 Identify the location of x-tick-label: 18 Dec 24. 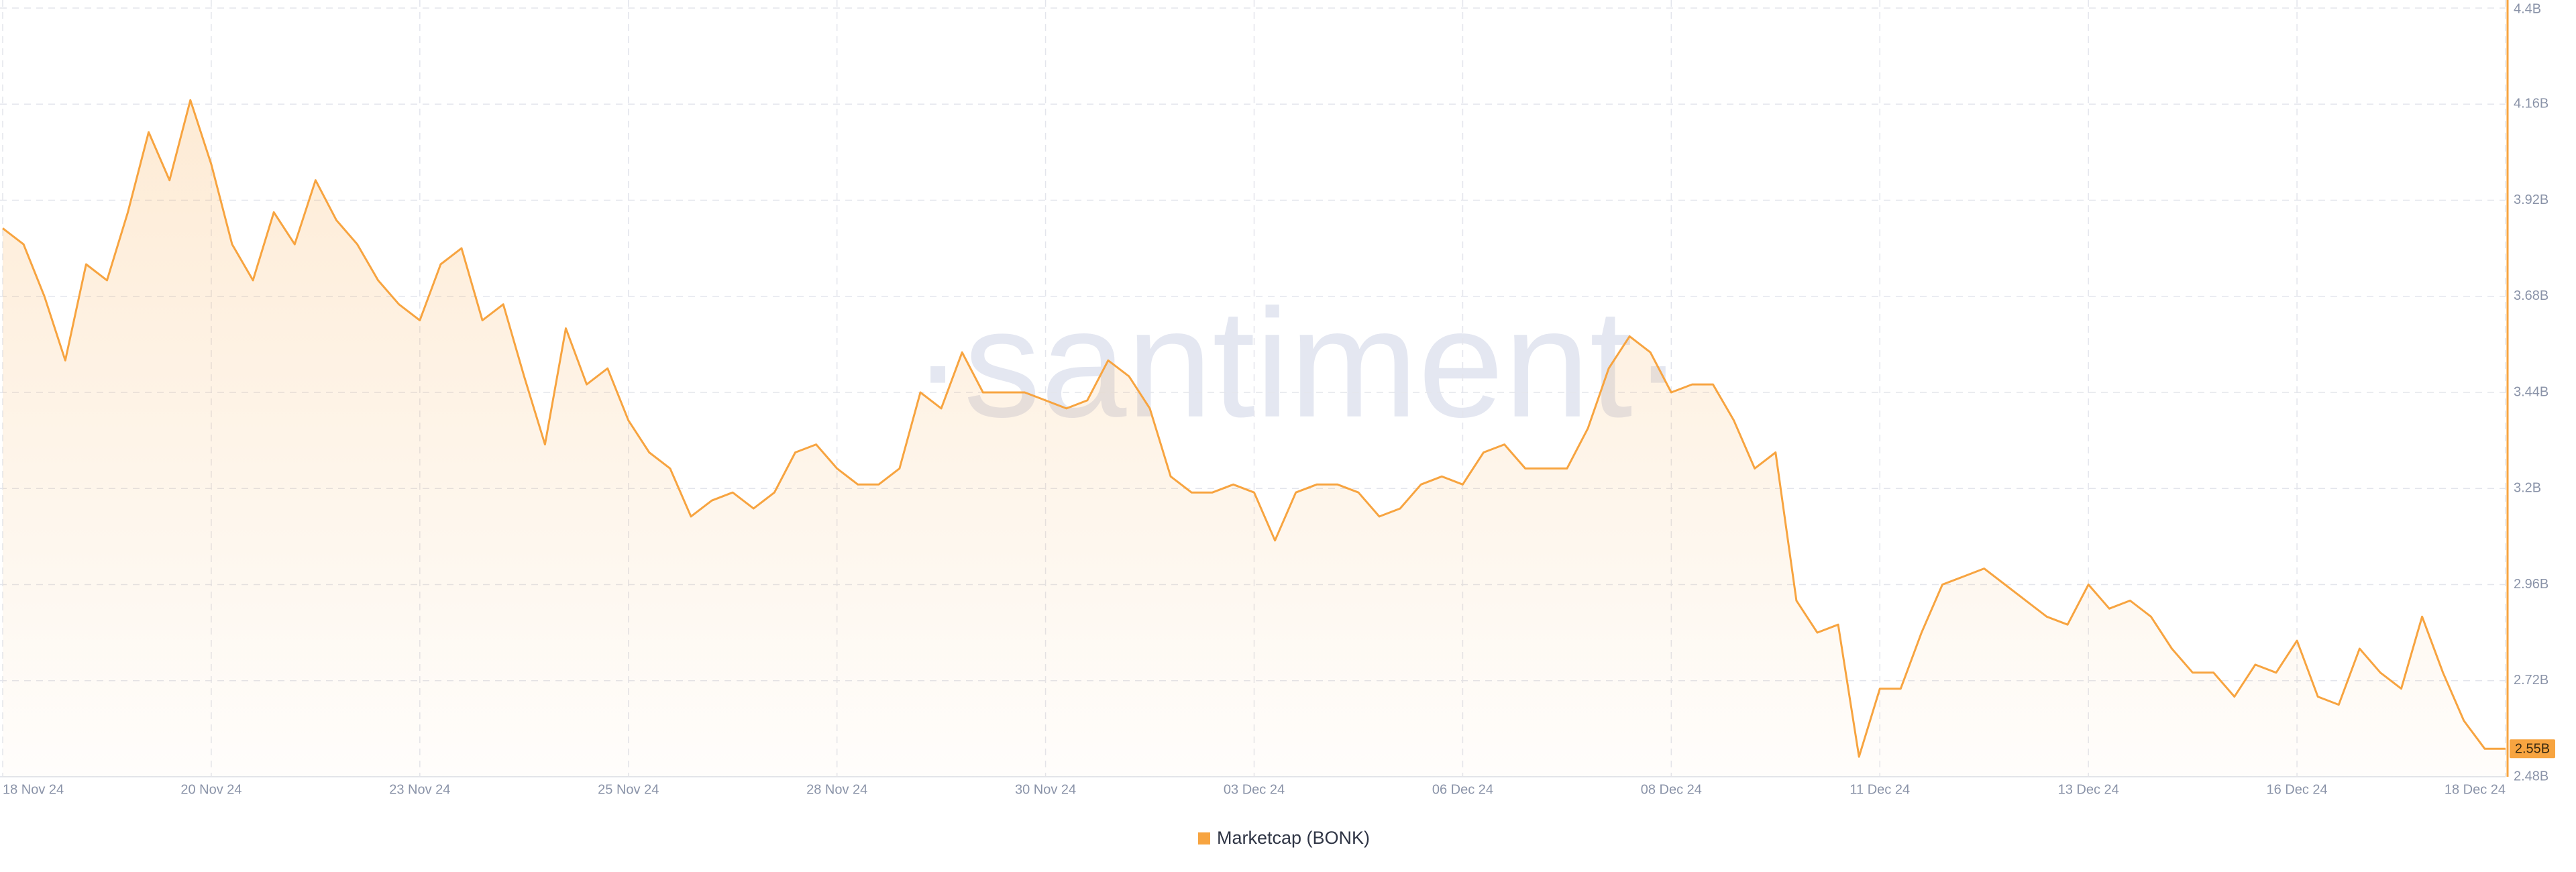
(2475, 790).